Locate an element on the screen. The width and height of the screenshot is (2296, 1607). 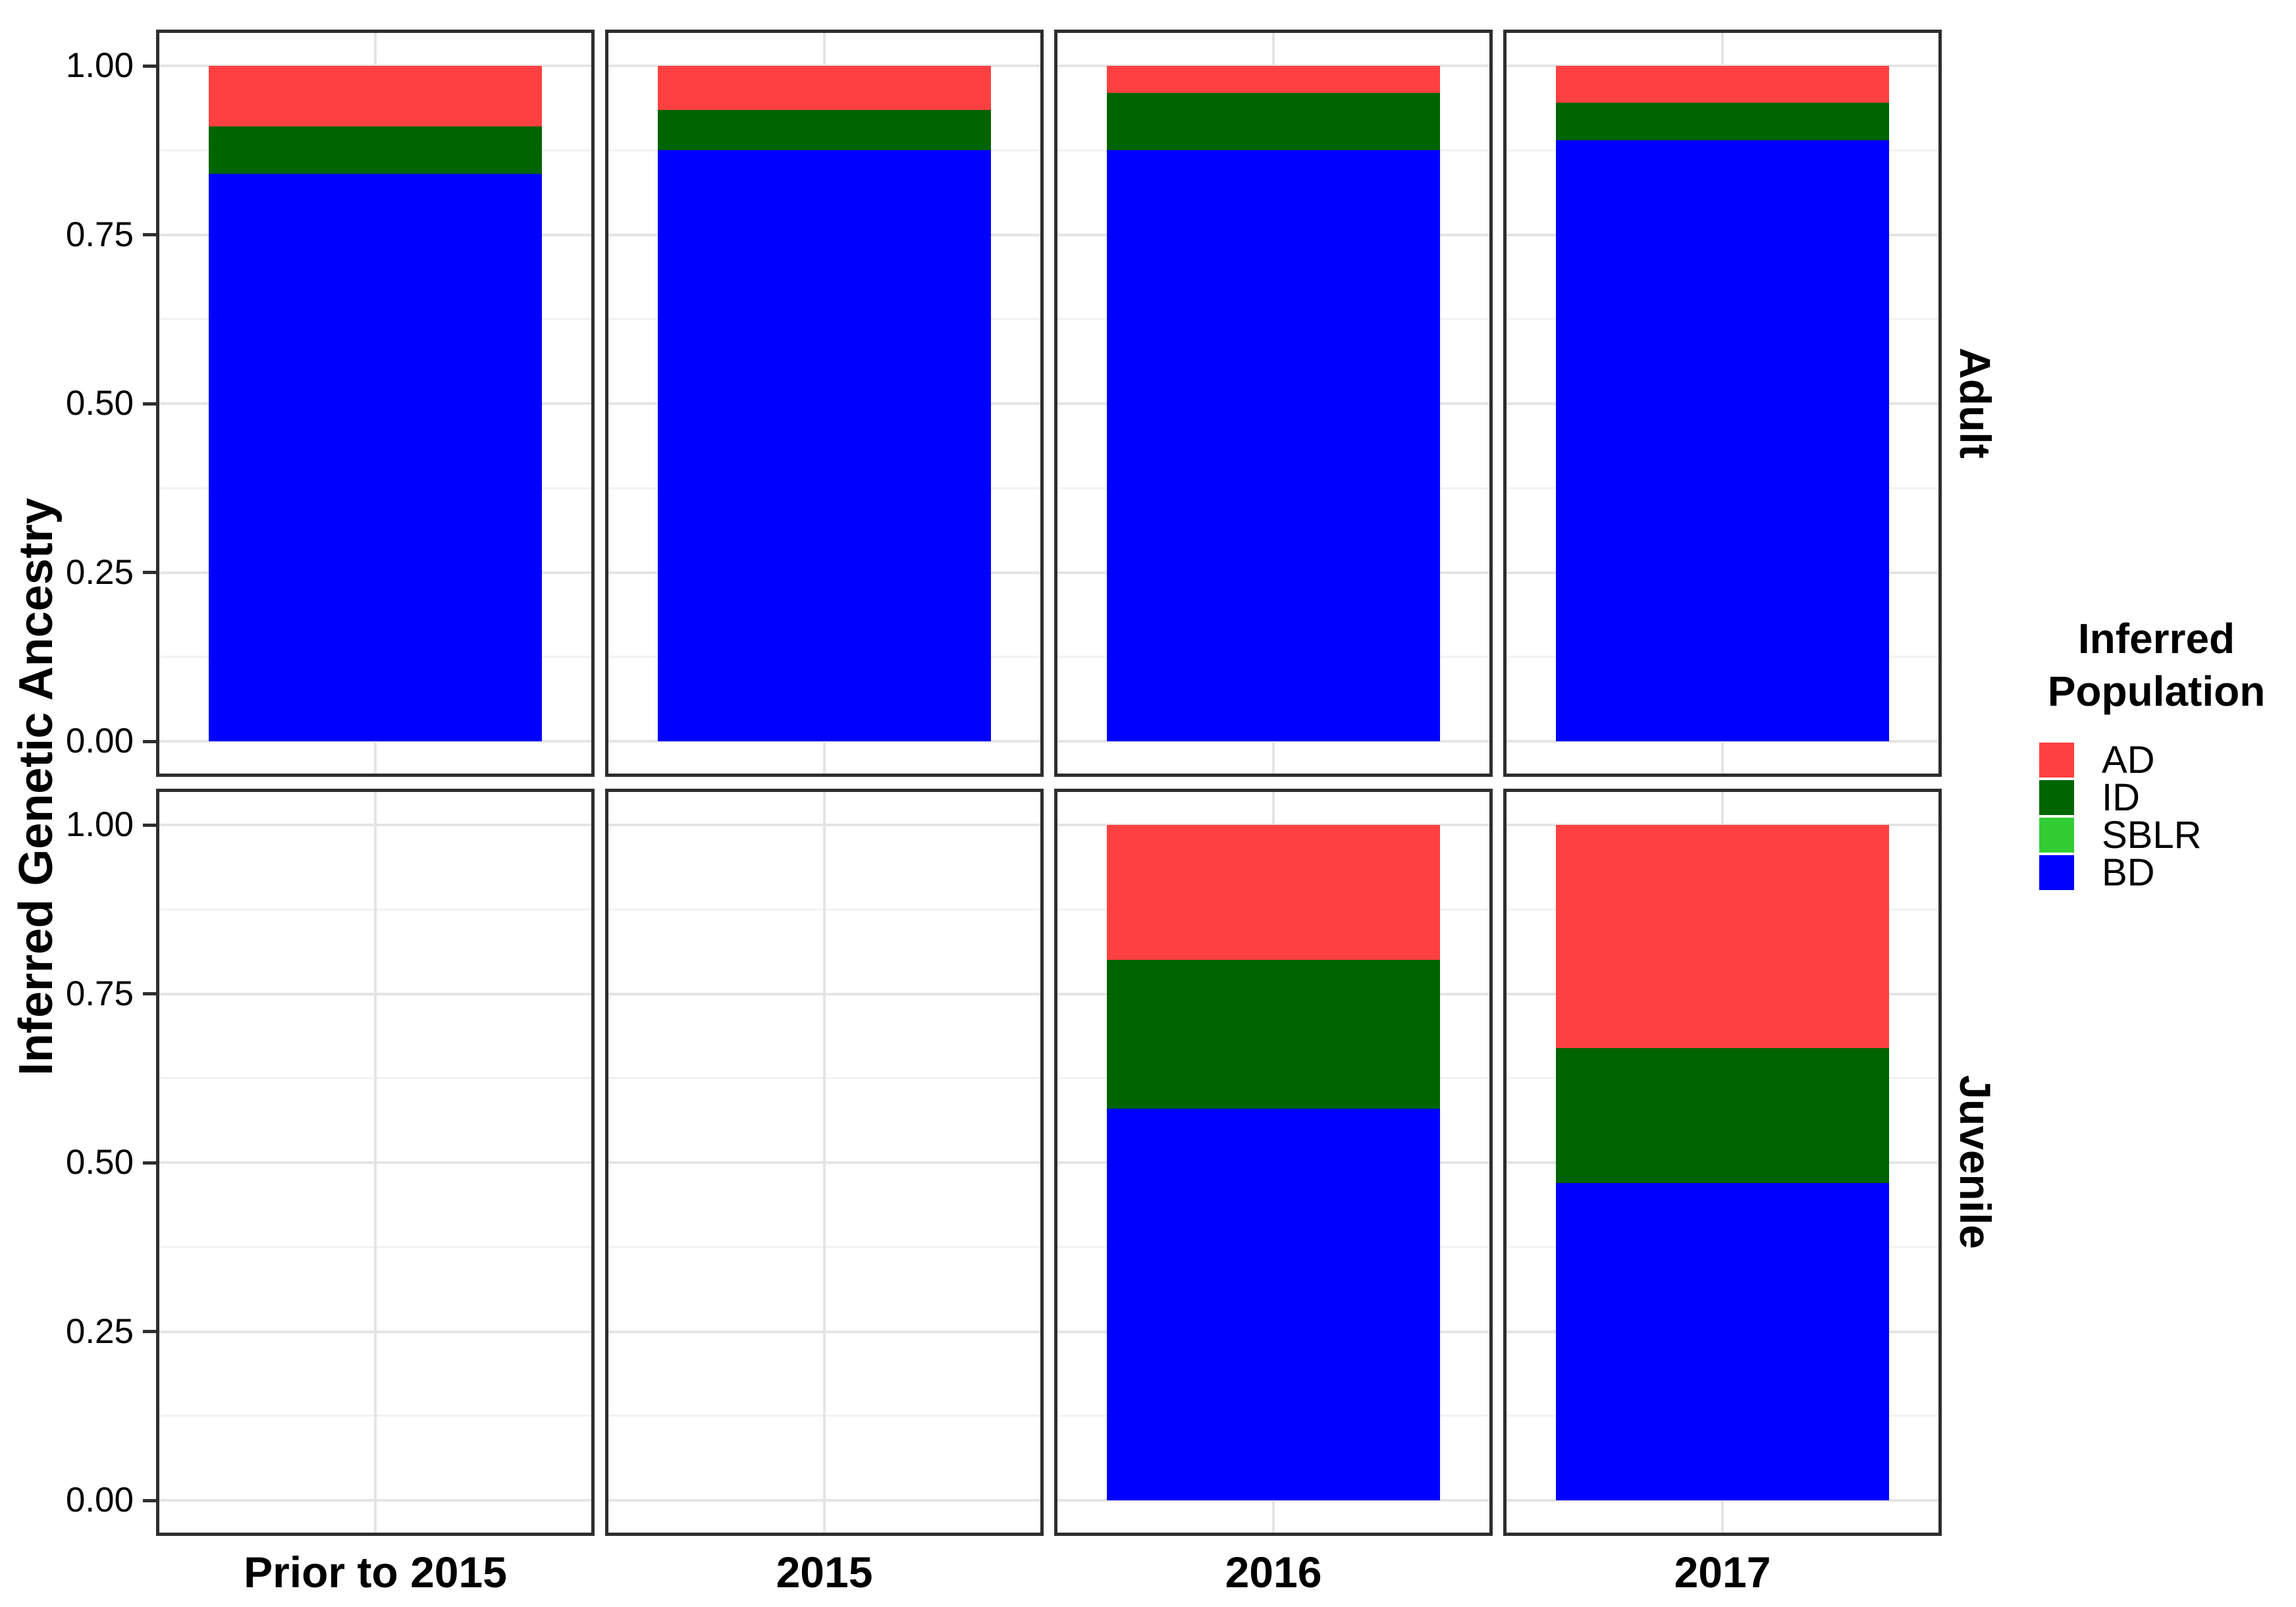
panel-adult-prior-to-2015 is located at coordinates (375, 403).